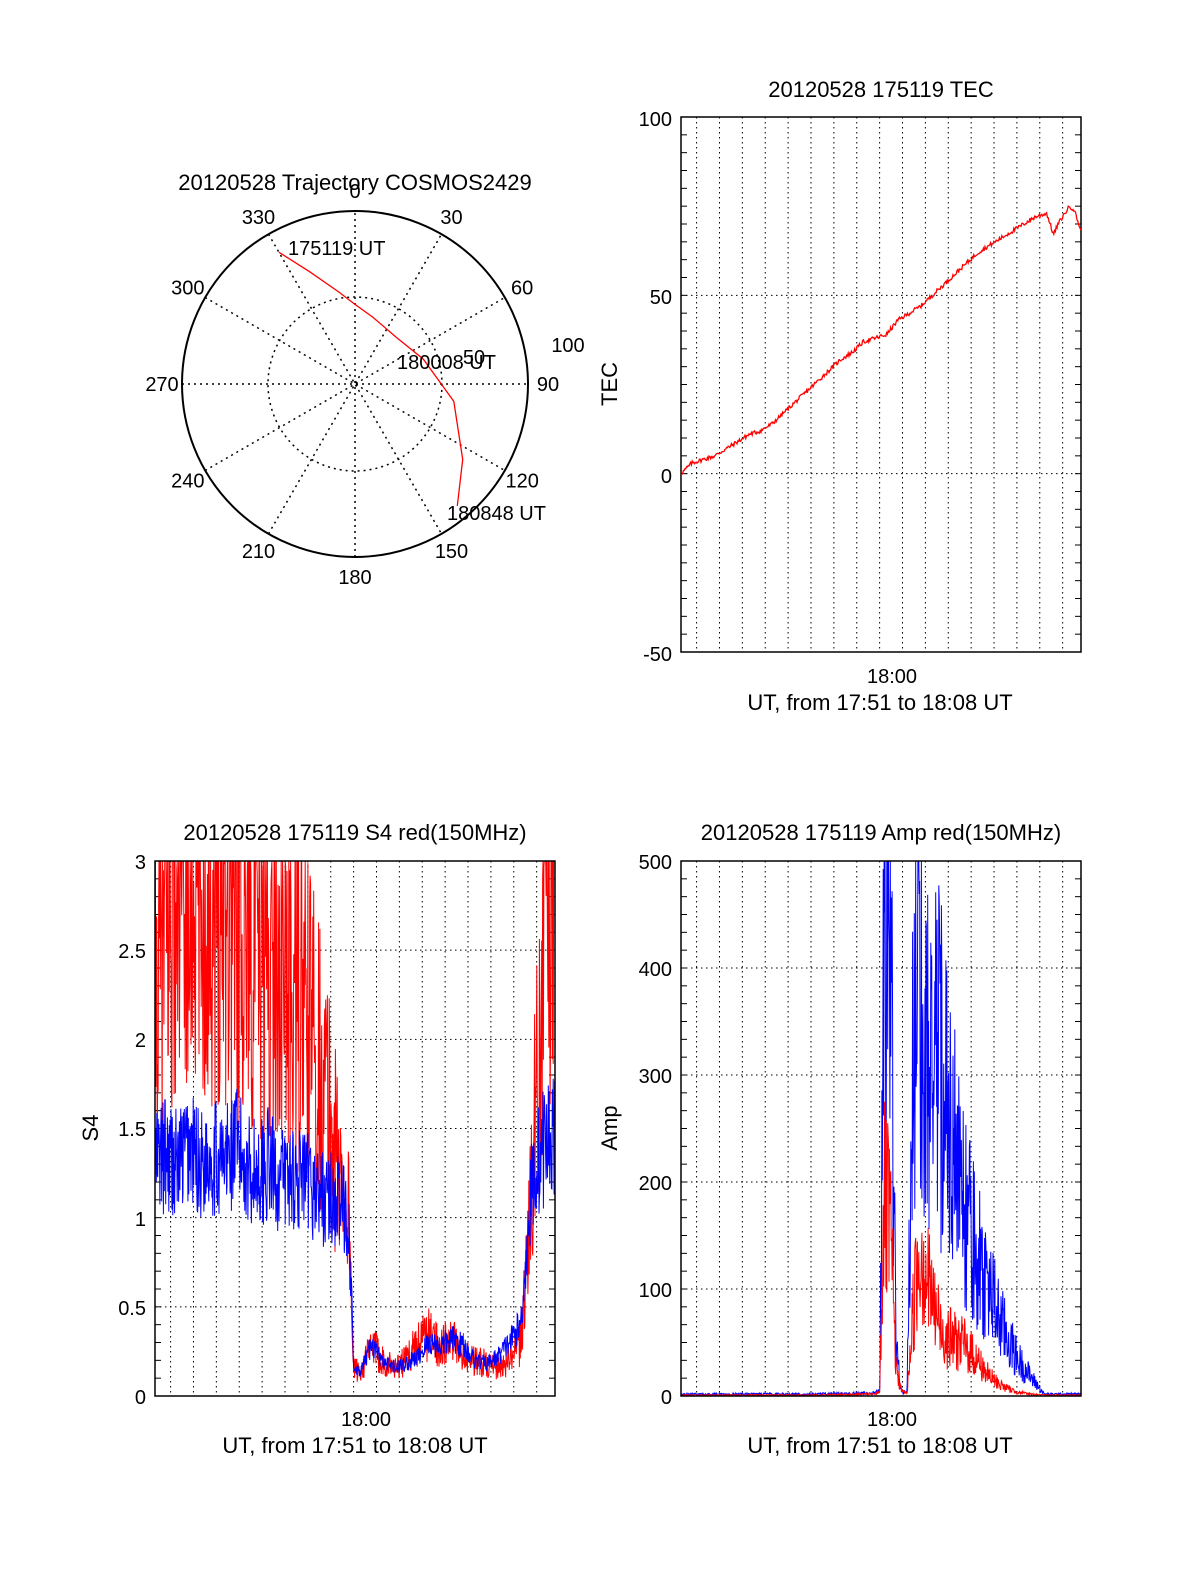  I want to click on polar-angle-label-0: 0, so click(354, 192).